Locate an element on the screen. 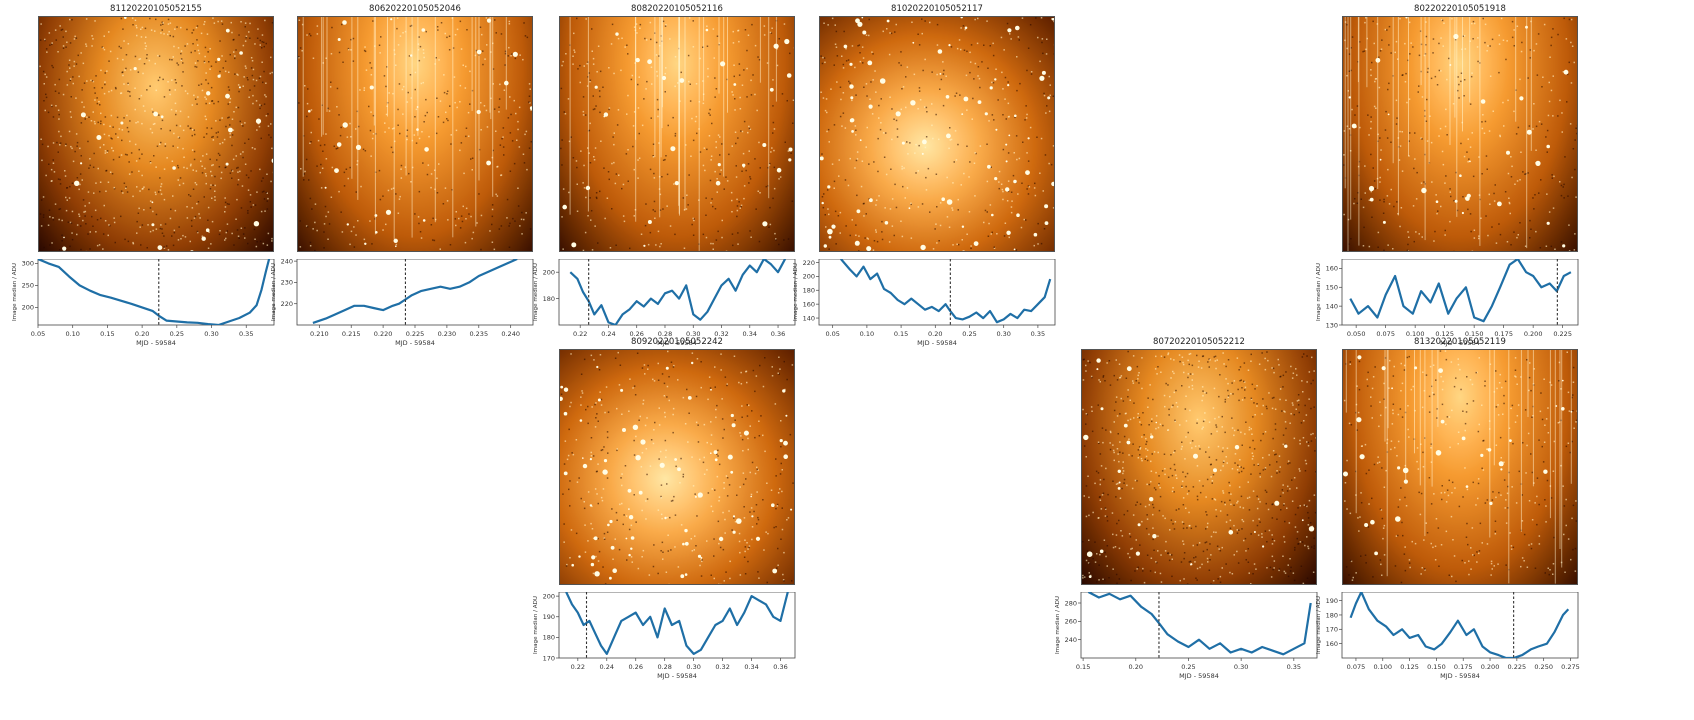 The image size is (1694, 720). image-texture is located at coordinates (677, 134).